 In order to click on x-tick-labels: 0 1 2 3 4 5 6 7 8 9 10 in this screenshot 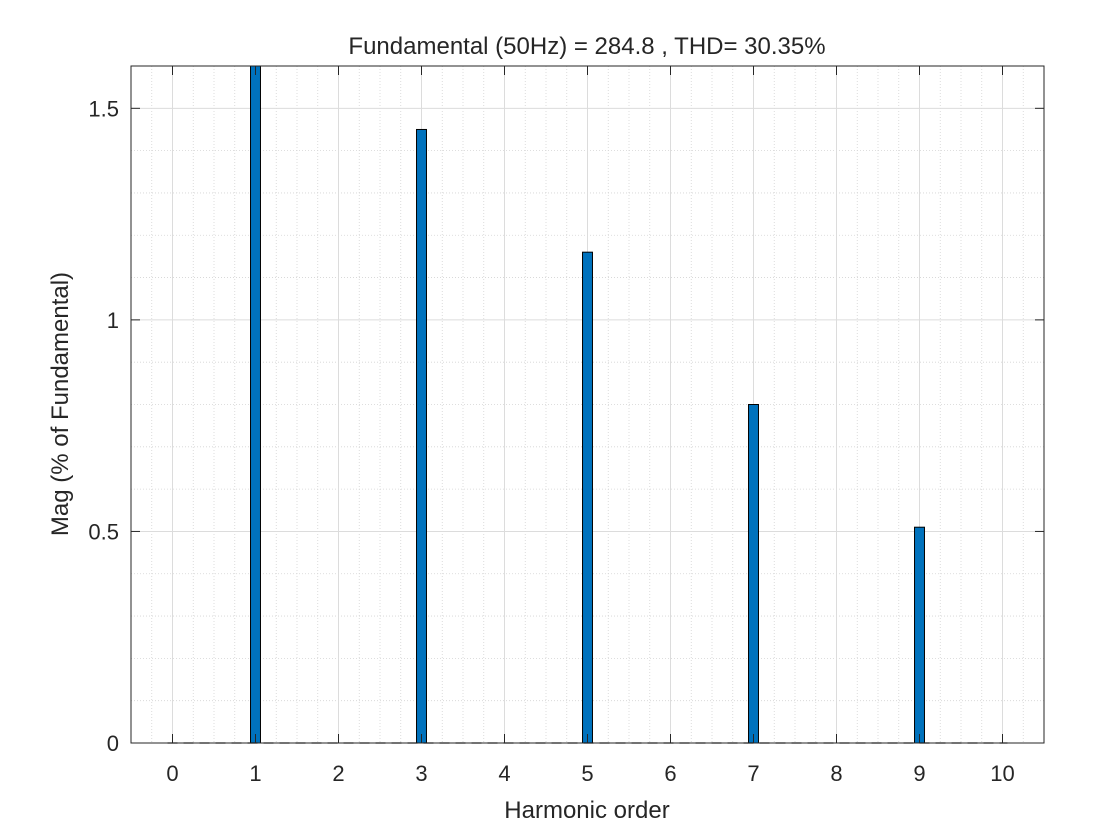, I will do `click(590, 773)`.